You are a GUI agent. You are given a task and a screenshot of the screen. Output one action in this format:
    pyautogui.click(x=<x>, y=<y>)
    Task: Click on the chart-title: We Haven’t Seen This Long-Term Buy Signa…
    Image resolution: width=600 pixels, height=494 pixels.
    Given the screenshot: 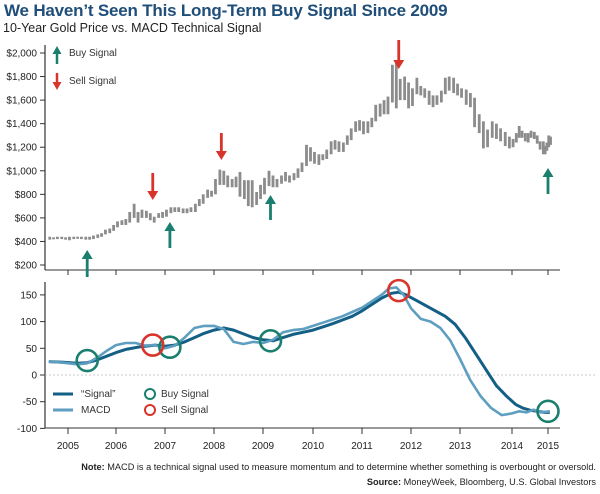 What is the action you would take?
    pyautogui.click(x=226, y=10)
    